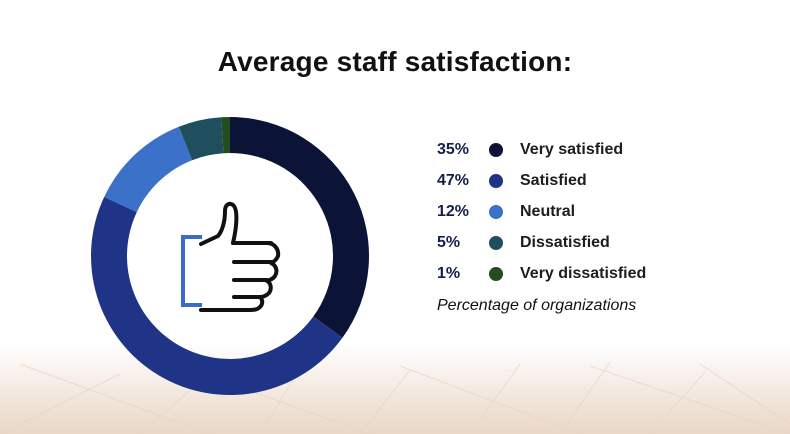 Image resolution: width=790 pixels, height=434 pixels. I want to click on legend-label: Neutral, so click(548, 211).